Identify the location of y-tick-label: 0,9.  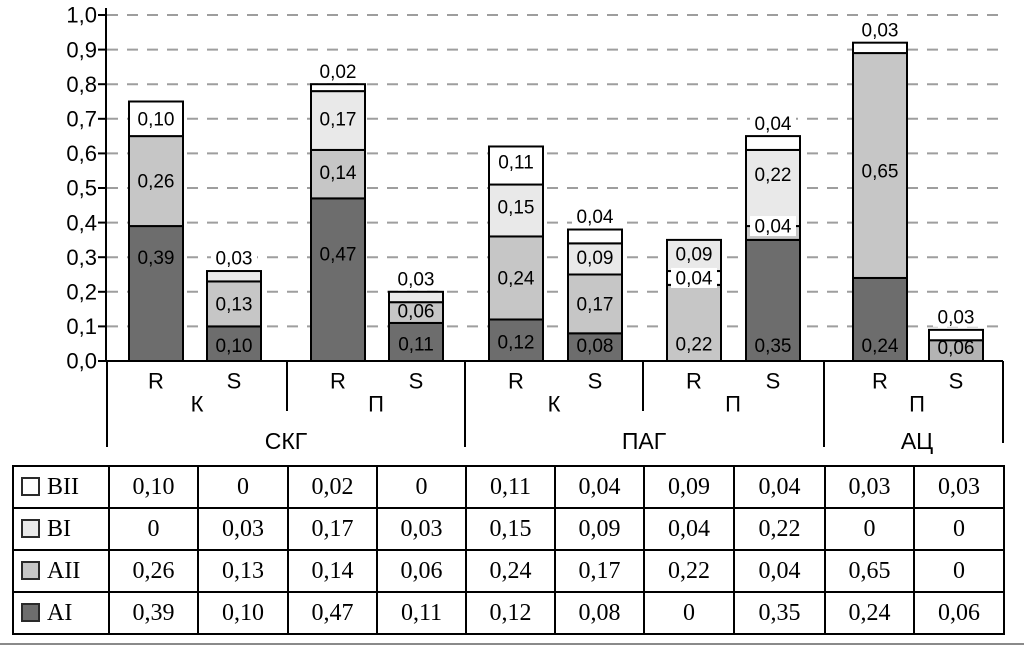
(81, 49).